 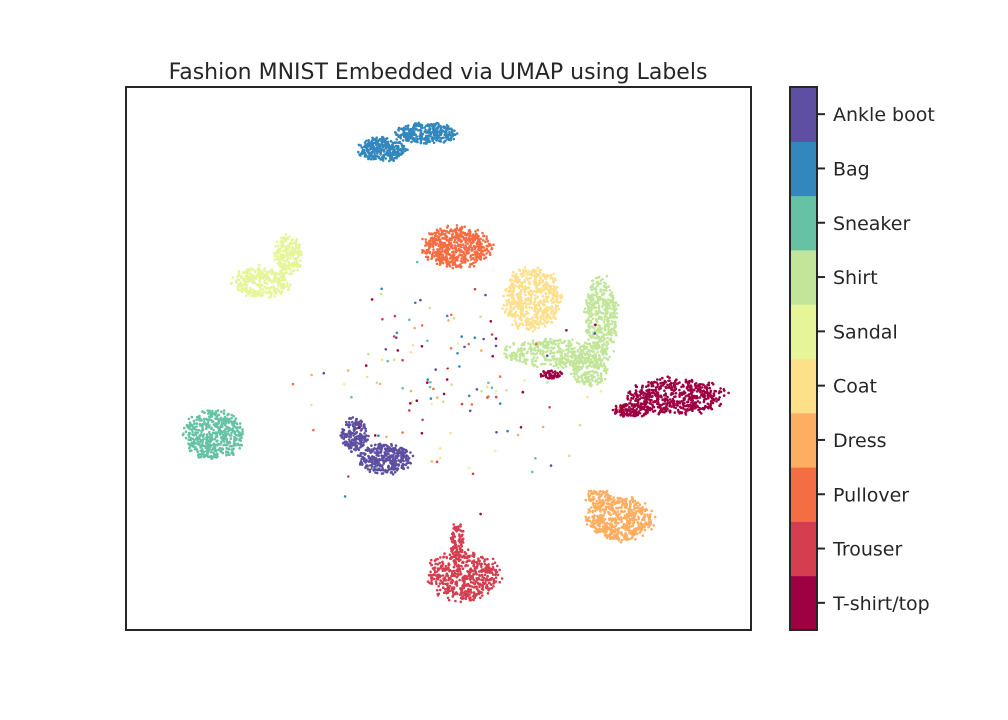 What do you see at coordinates (634, 393) in the screenshot?
I see `series-t-shirt-top` at bounding box center [634, 393].